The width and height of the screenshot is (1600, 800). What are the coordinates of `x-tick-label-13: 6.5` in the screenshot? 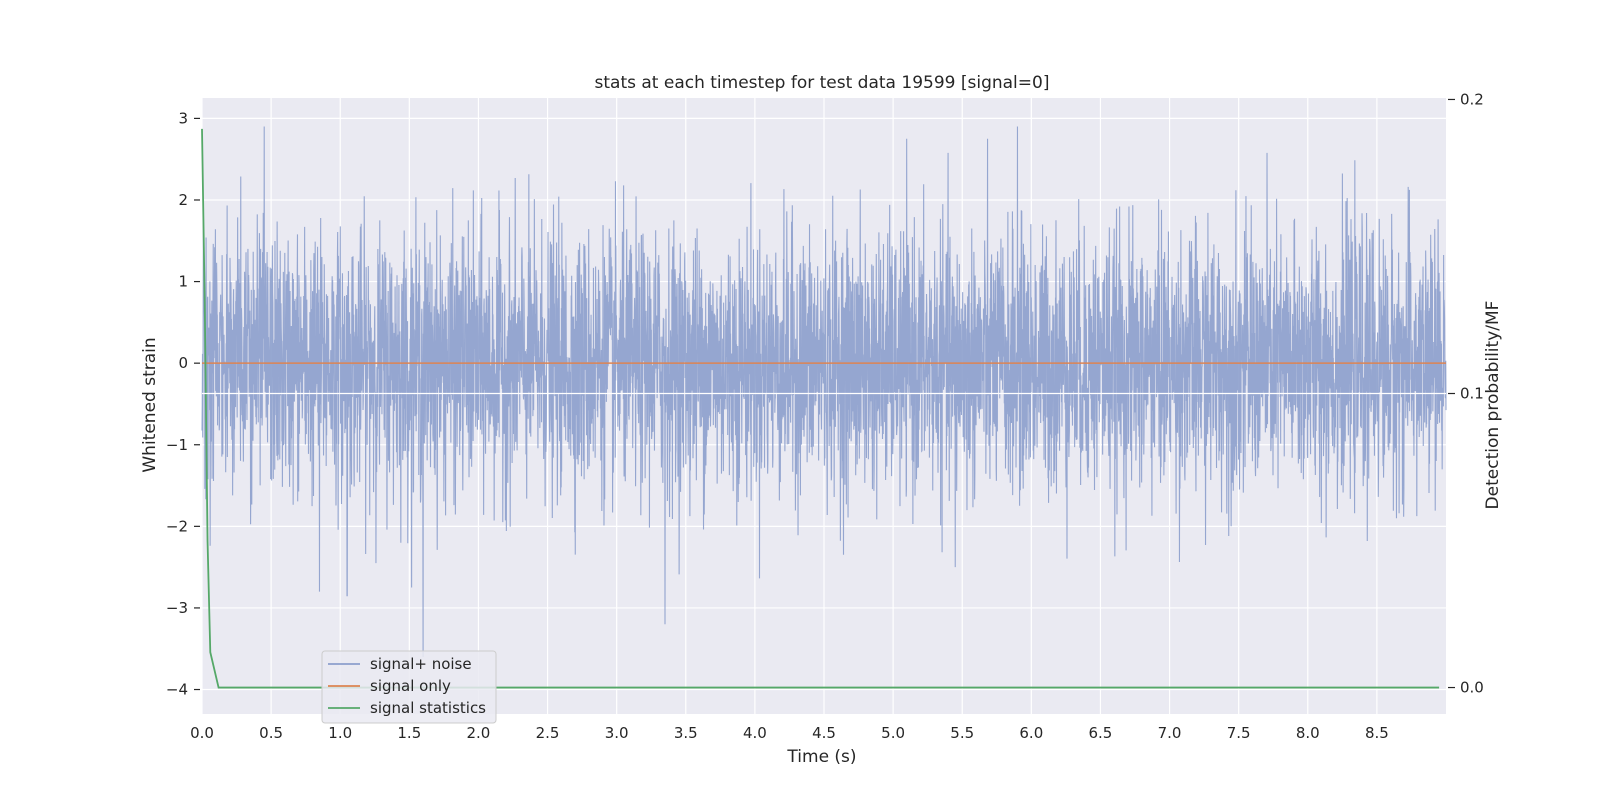 It's located at (1101, 733).